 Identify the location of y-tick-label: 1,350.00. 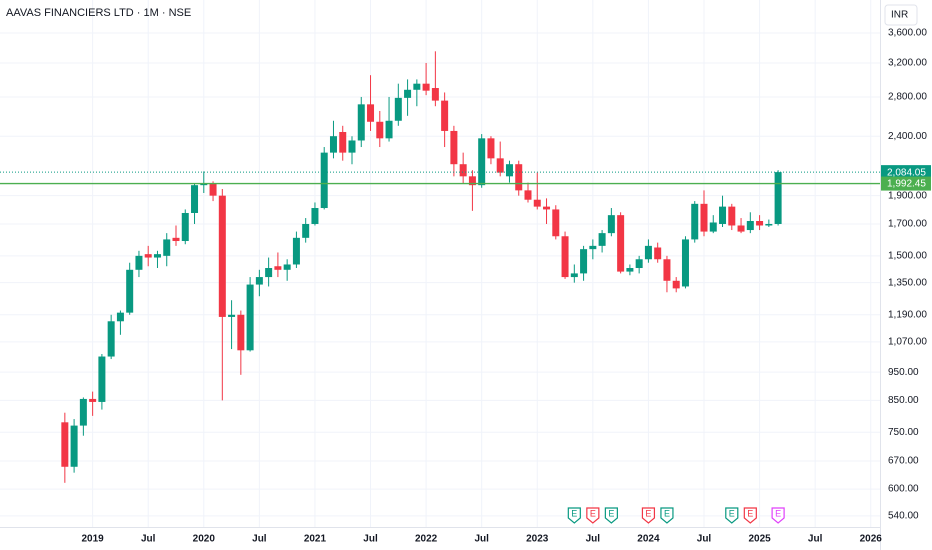
(907, 282).